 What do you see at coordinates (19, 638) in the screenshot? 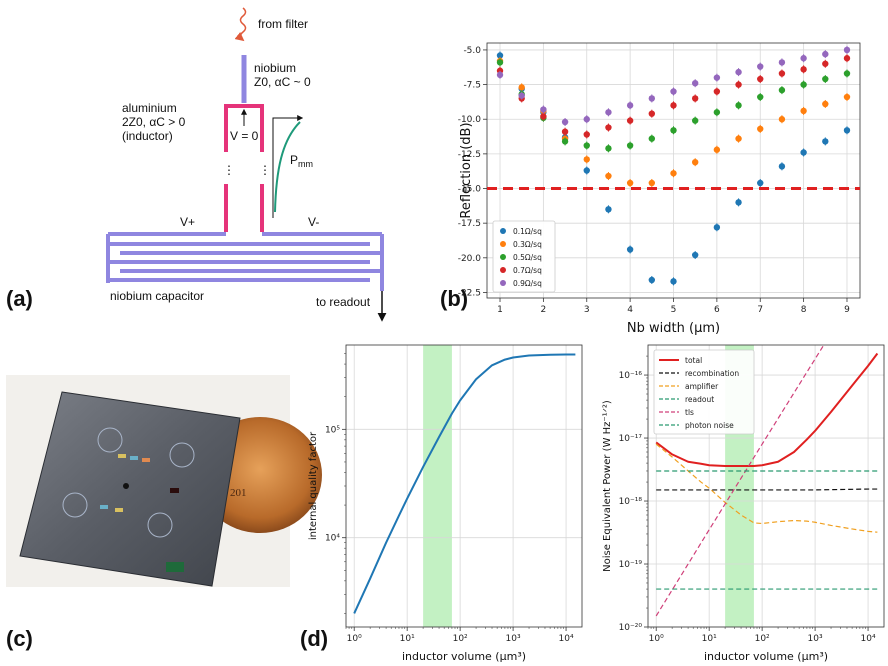
I see `panel-label-c: (c)` at bounding box center [19, 638].